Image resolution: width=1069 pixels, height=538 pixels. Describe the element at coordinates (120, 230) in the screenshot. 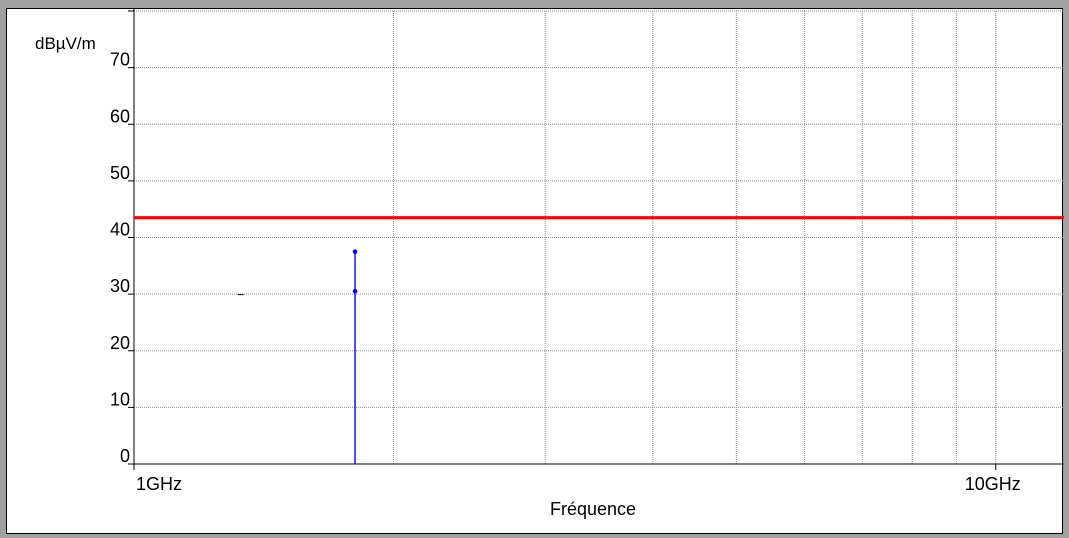

I see `y-tick-label: 40` at that location.